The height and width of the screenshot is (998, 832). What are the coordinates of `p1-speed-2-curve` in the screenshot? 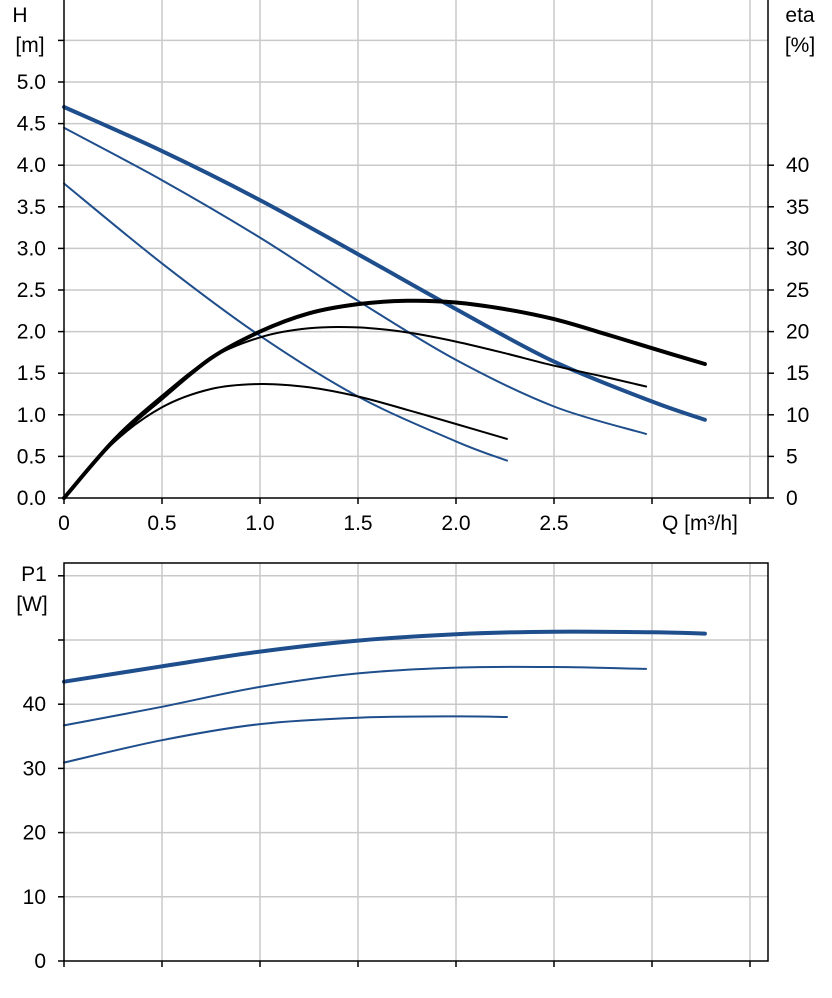 It's located at (355, 696).